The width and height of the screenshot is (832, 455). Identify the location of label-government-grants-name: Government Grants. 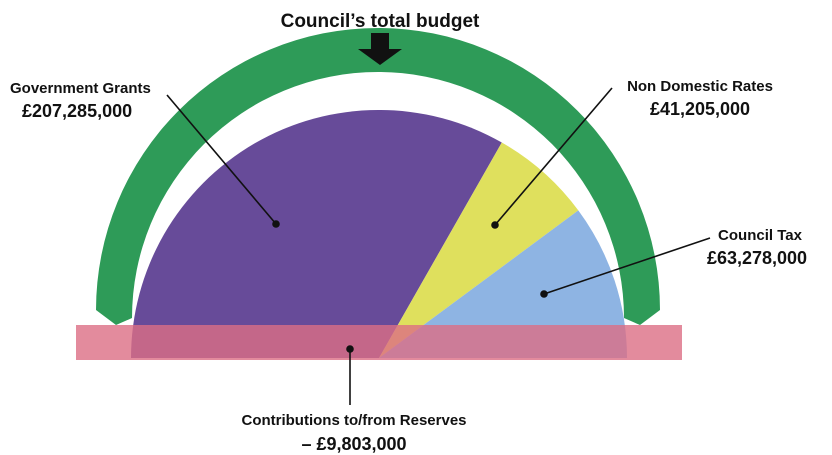
(80, 88).